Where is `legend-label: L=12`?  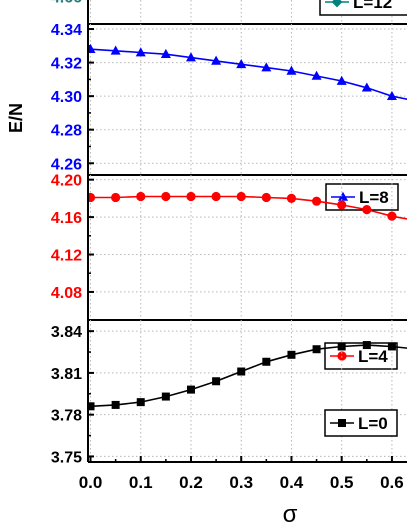 legend-label: L=12 is located at coordinates (372, 6).